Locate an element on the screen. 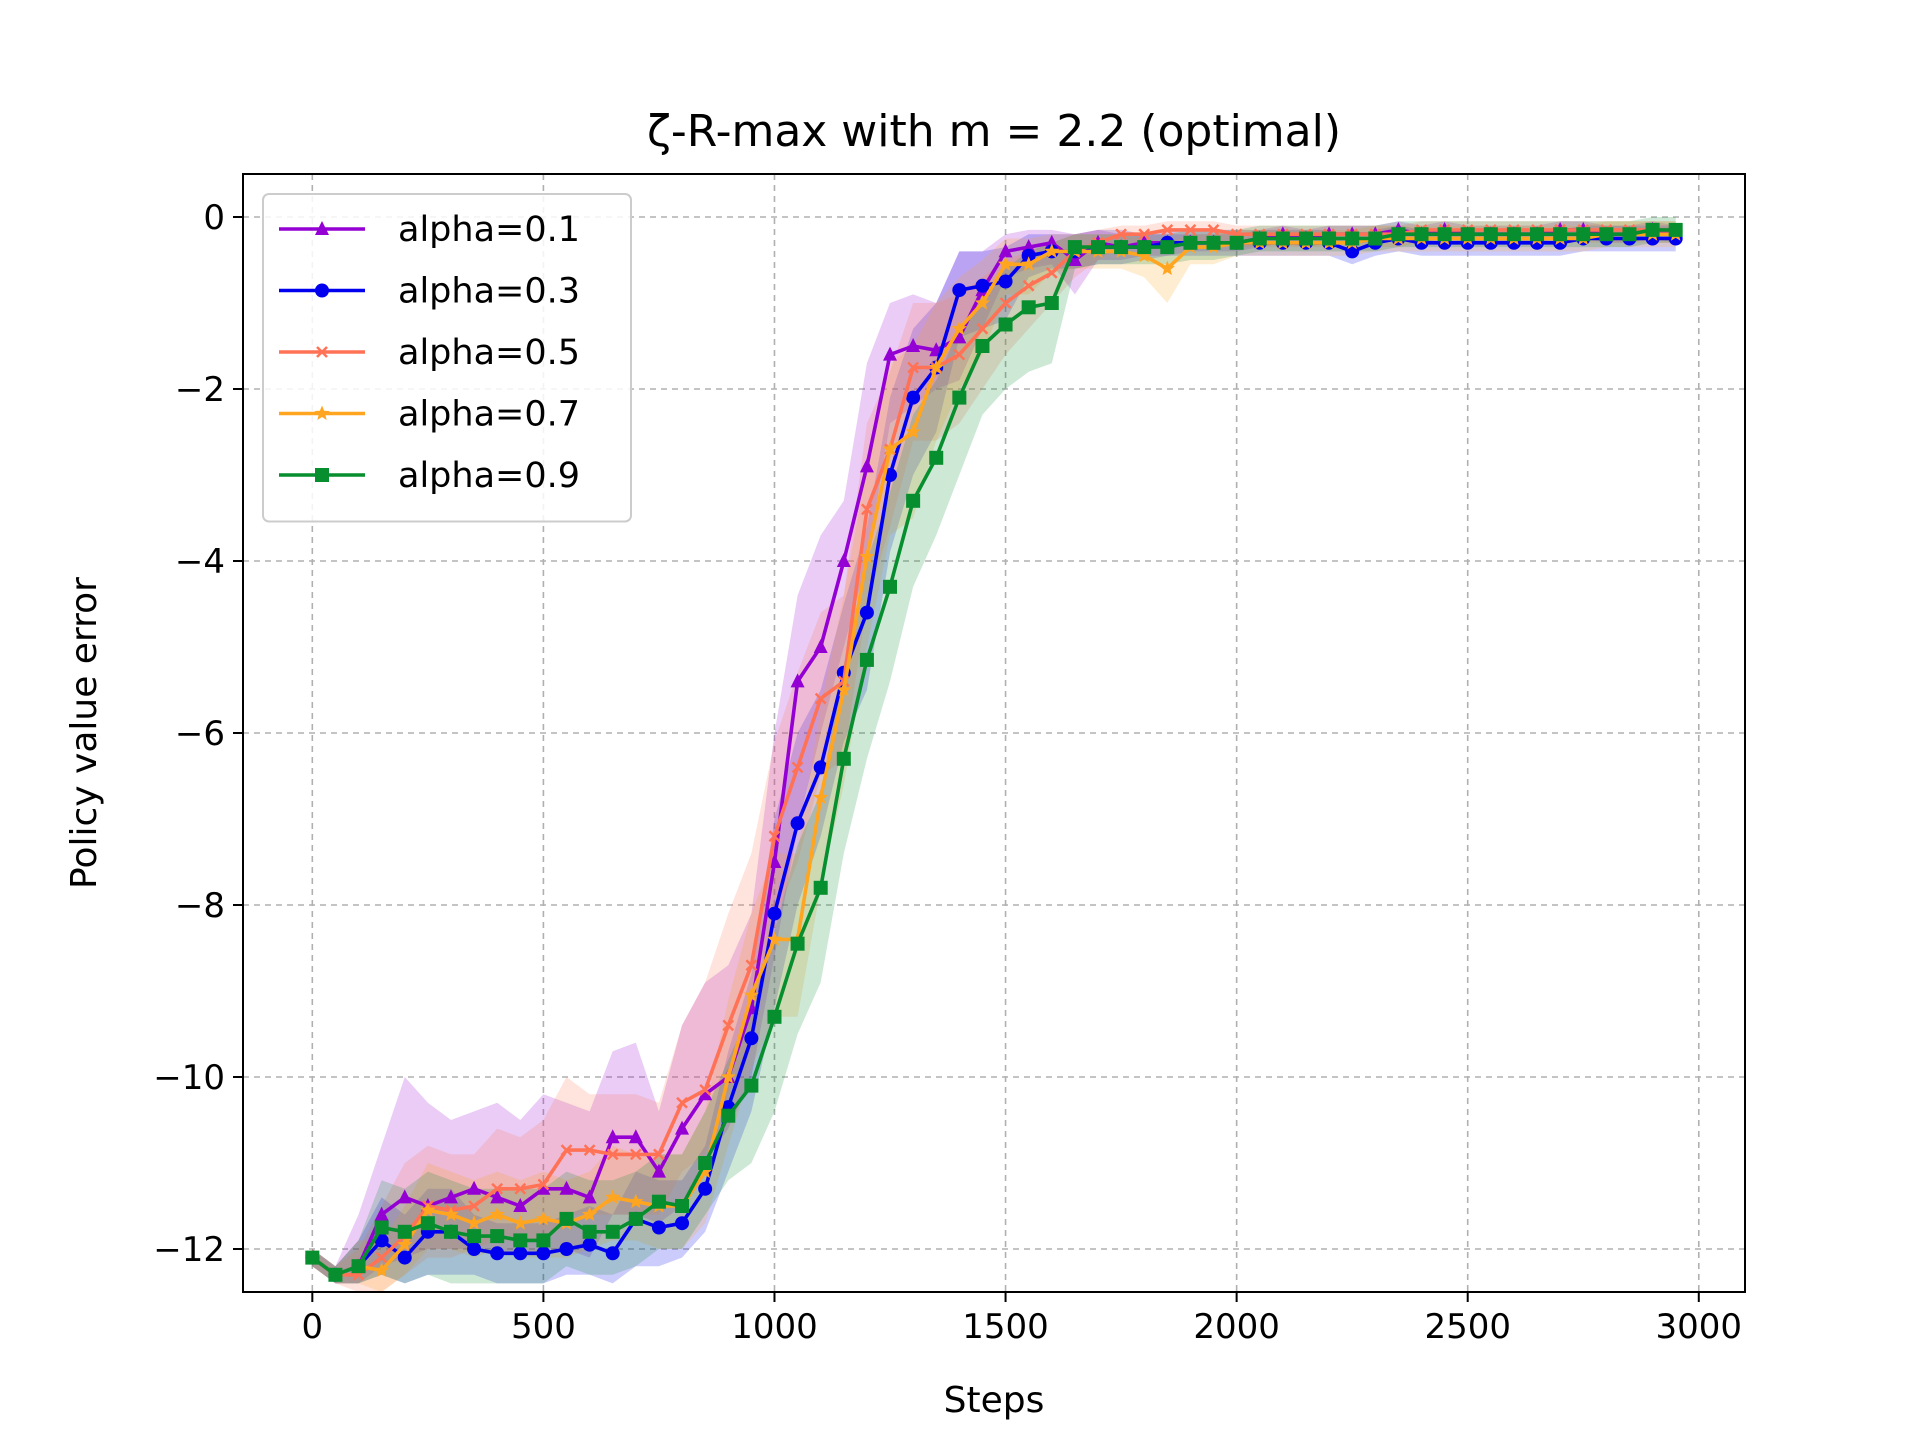 The height and width of the screenshot is (1440, 1920). legend-item: alpha=0.3 is located at coordinates (429, 292).